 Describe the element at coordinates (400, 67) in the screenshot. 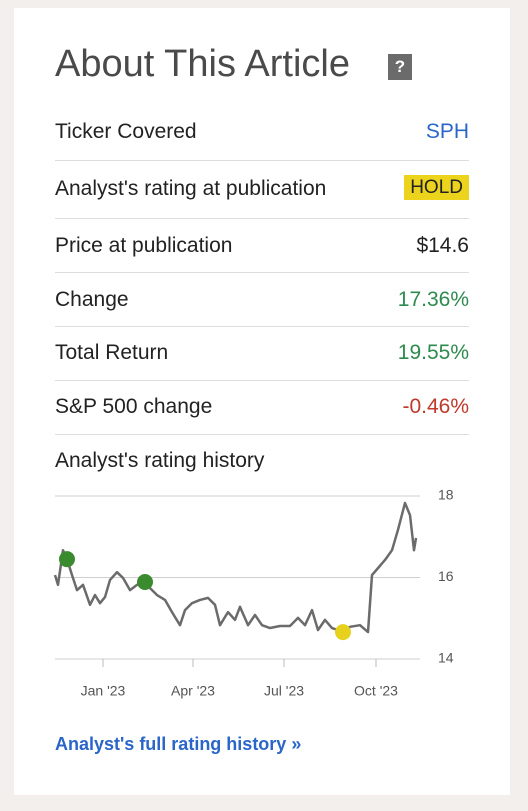

I see `help-icon: ?` at that location.